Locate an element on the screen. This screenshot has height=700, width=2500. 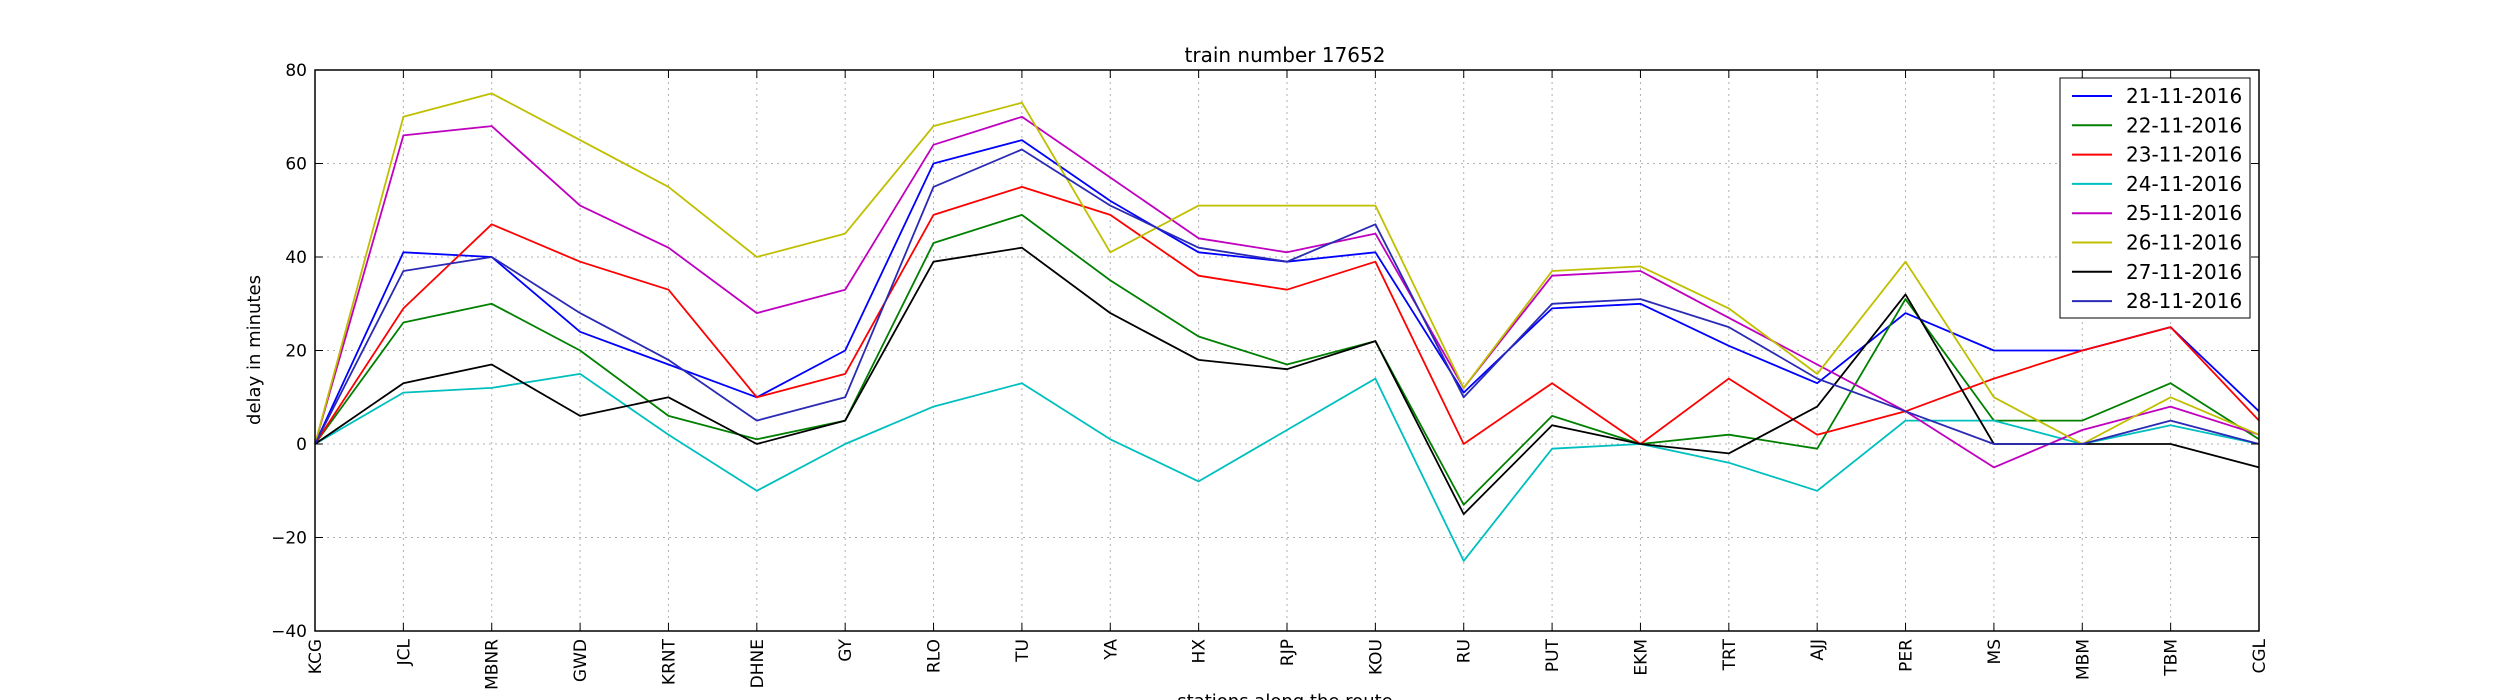
y-tick-label: 0 is located at coordinates (301, 445).